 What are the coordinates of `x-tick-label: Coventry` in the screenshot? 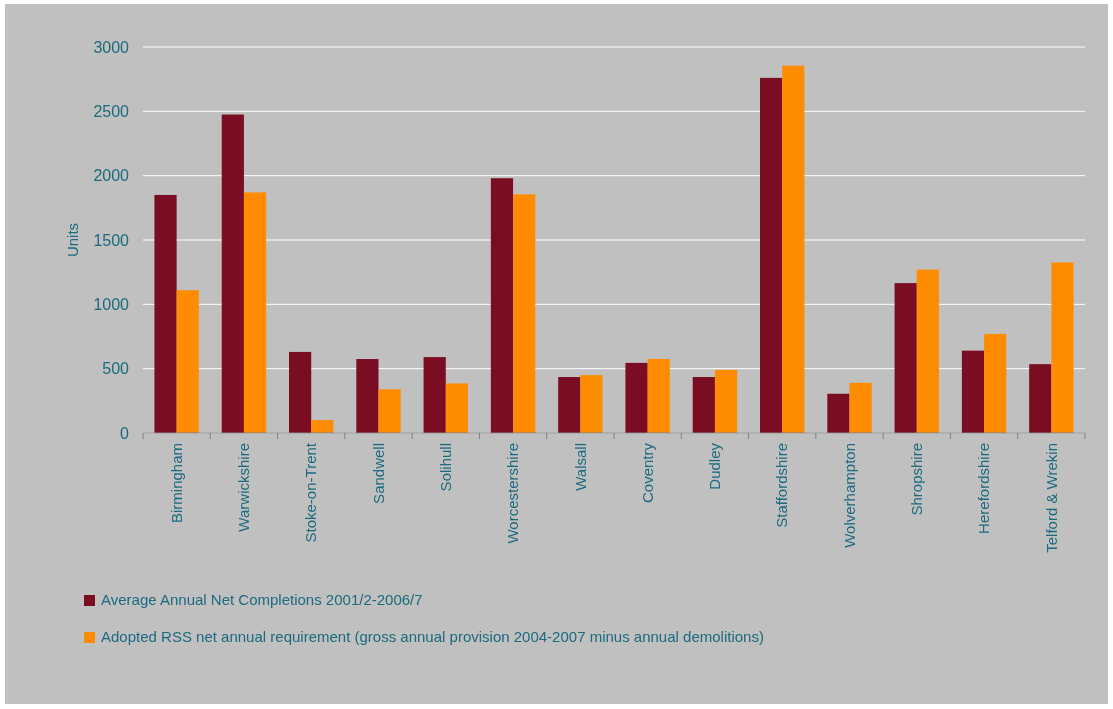 It's located at (647, 473).